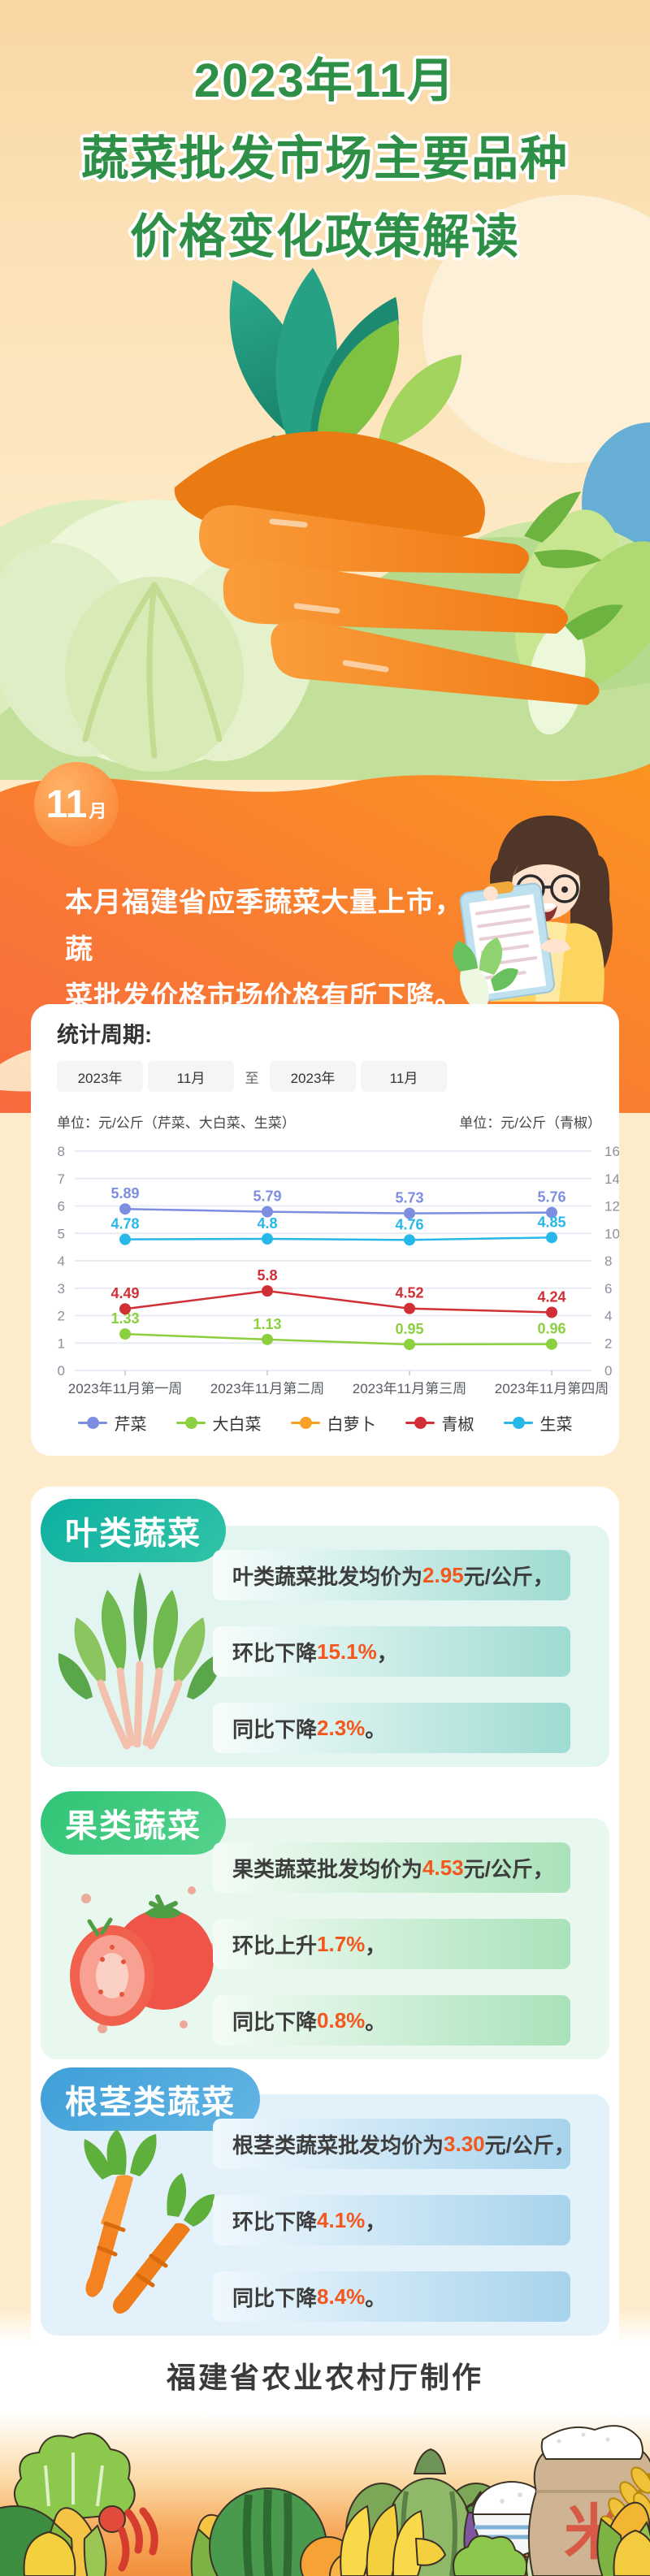 The image size is (650, 2576). I want to click on stat-card-title: 统计周期:, so click(104, 1035).